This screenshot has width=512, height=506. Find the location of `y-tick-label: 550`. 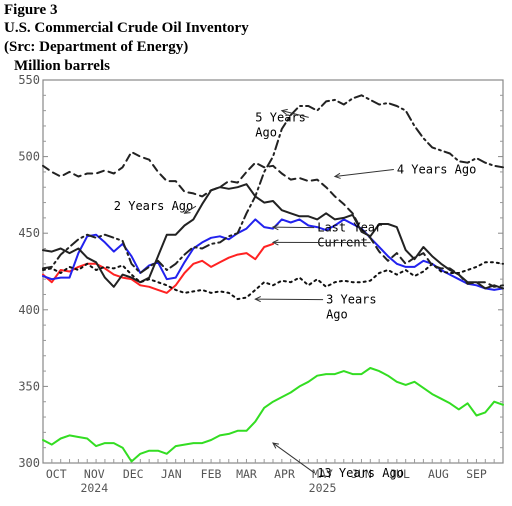

y-tick-label: 550 is located at coordinates (29, 80).